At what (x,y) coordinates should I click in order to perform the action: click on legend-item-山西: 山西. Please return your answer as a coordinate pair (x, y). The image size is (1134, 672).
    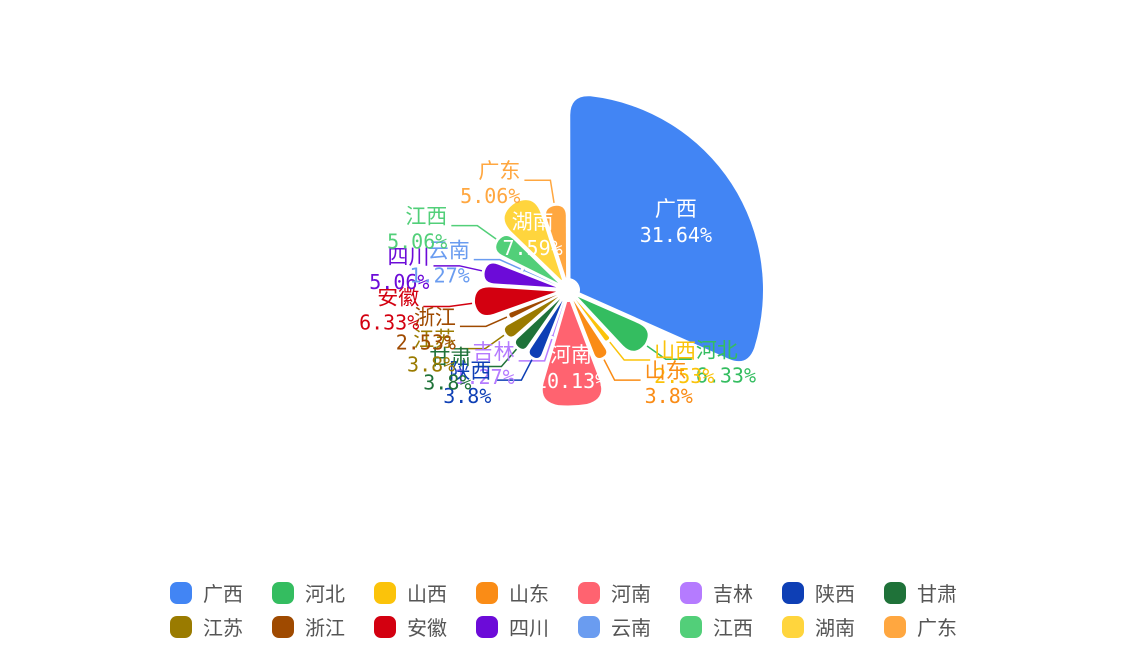
    Looking at the image, I should click on (410, 594).